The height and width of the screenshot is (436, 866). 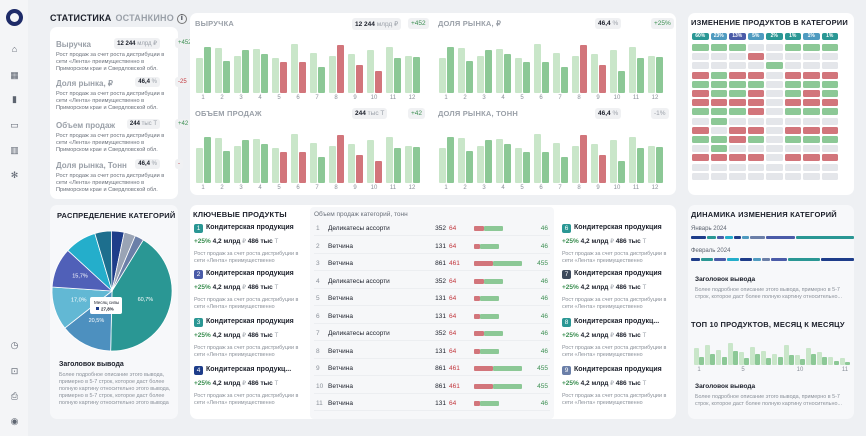 What do you see at coordinates (181, 19) in the screenshot?
I see `info-icon: i` at bounding box center [181, 19].